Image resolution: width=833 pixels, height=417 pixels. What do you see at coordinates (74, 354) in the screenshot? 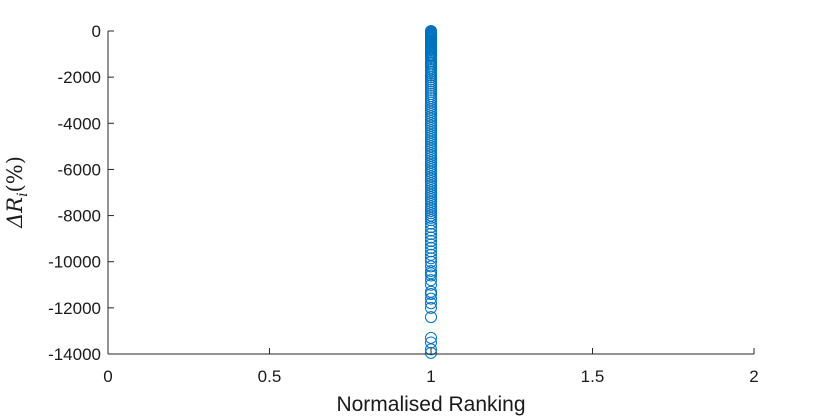
I see `y-tick-label: -14000` at bounding box center [74, 354].